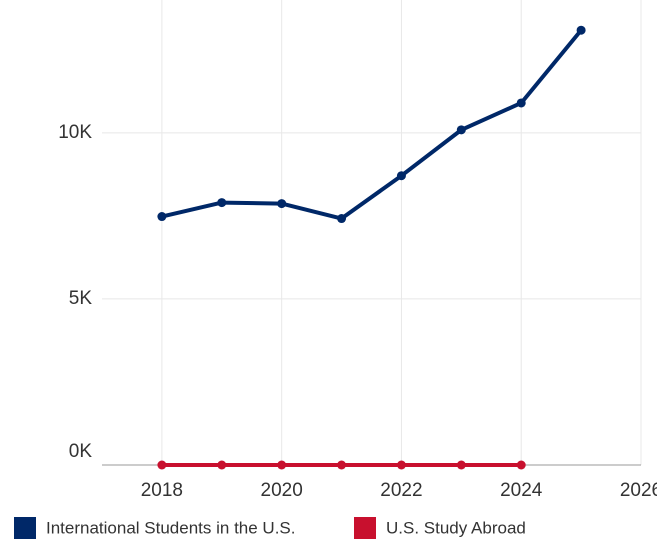 The height and width of the screenshot is (541, 657). Describe the element at coordinates (75, 132) in the screenshot. I see `y-tick-label: 10K` at that location.